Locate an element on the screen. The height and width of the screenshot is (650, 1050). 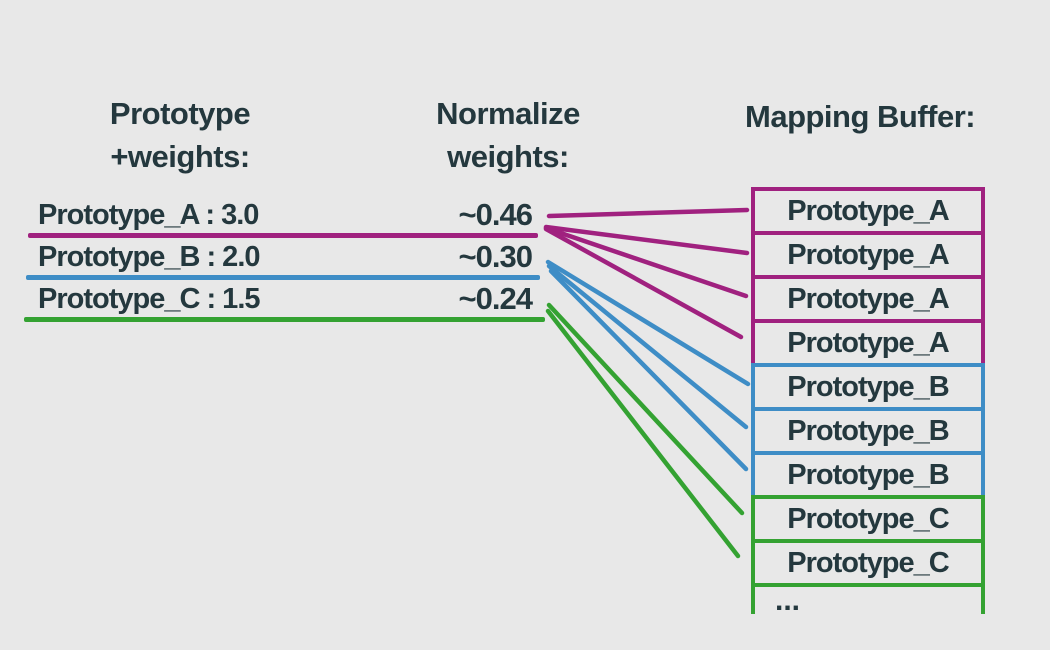
prototype-b-label: Prototype_B : 2.0 is located at coordinates (149, 257).